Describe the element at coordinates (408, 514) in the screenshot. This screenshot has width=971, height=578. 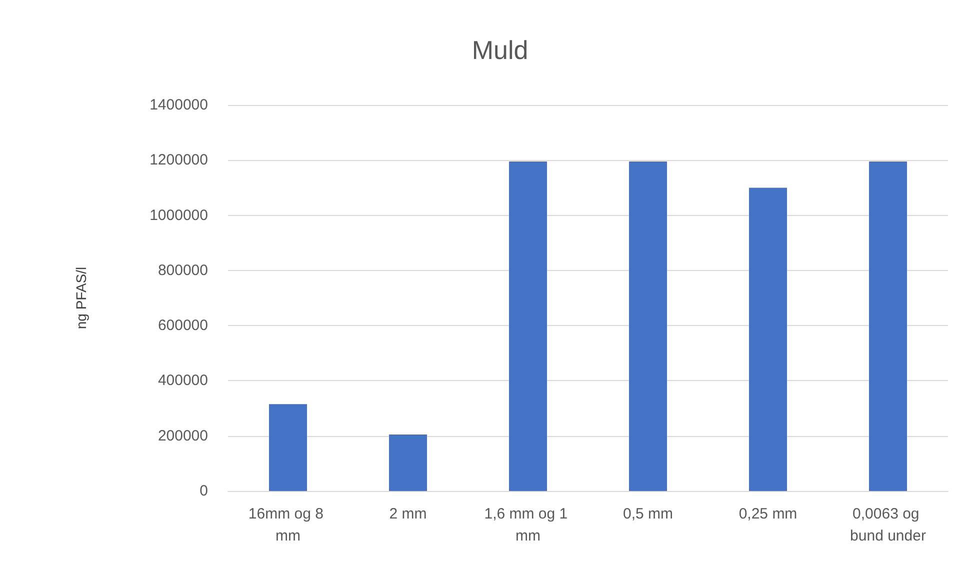
I see `x-tick-label: 2 mm` at that location.